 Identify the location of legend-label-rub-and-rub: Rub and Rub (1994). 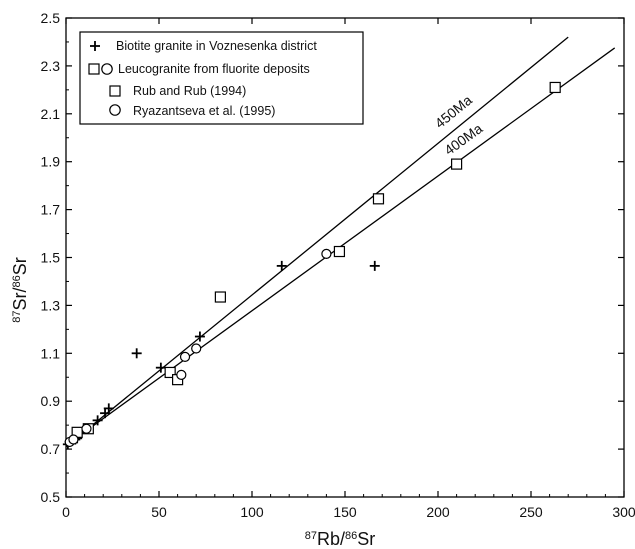
(189, 91).